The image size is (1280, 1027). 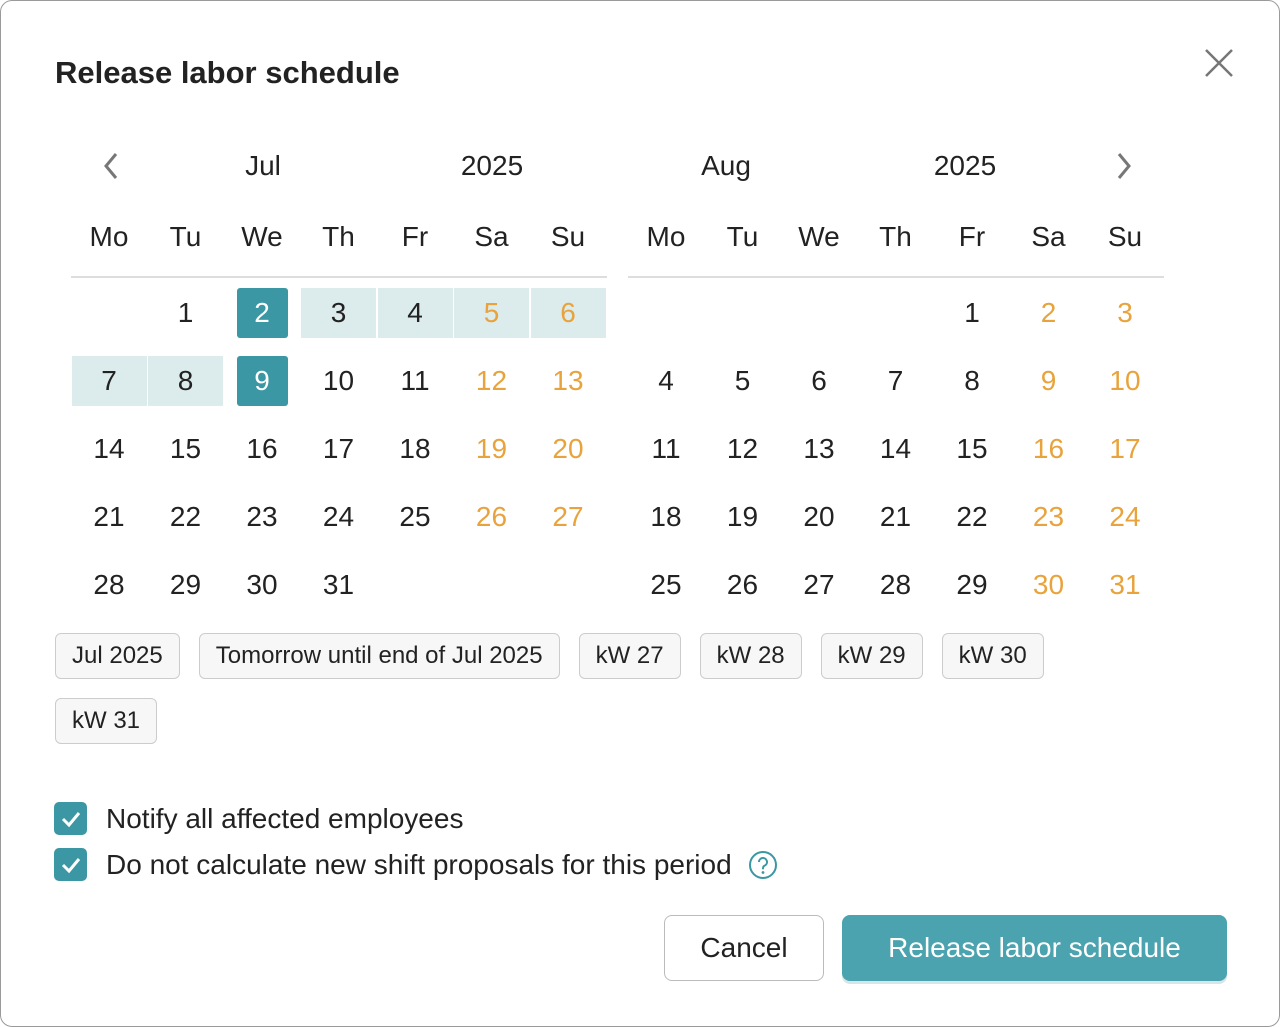 What do you see at coordinates (1219, 63) in the screenshot?
I see `close-button` at bounding box center [1219, 63].